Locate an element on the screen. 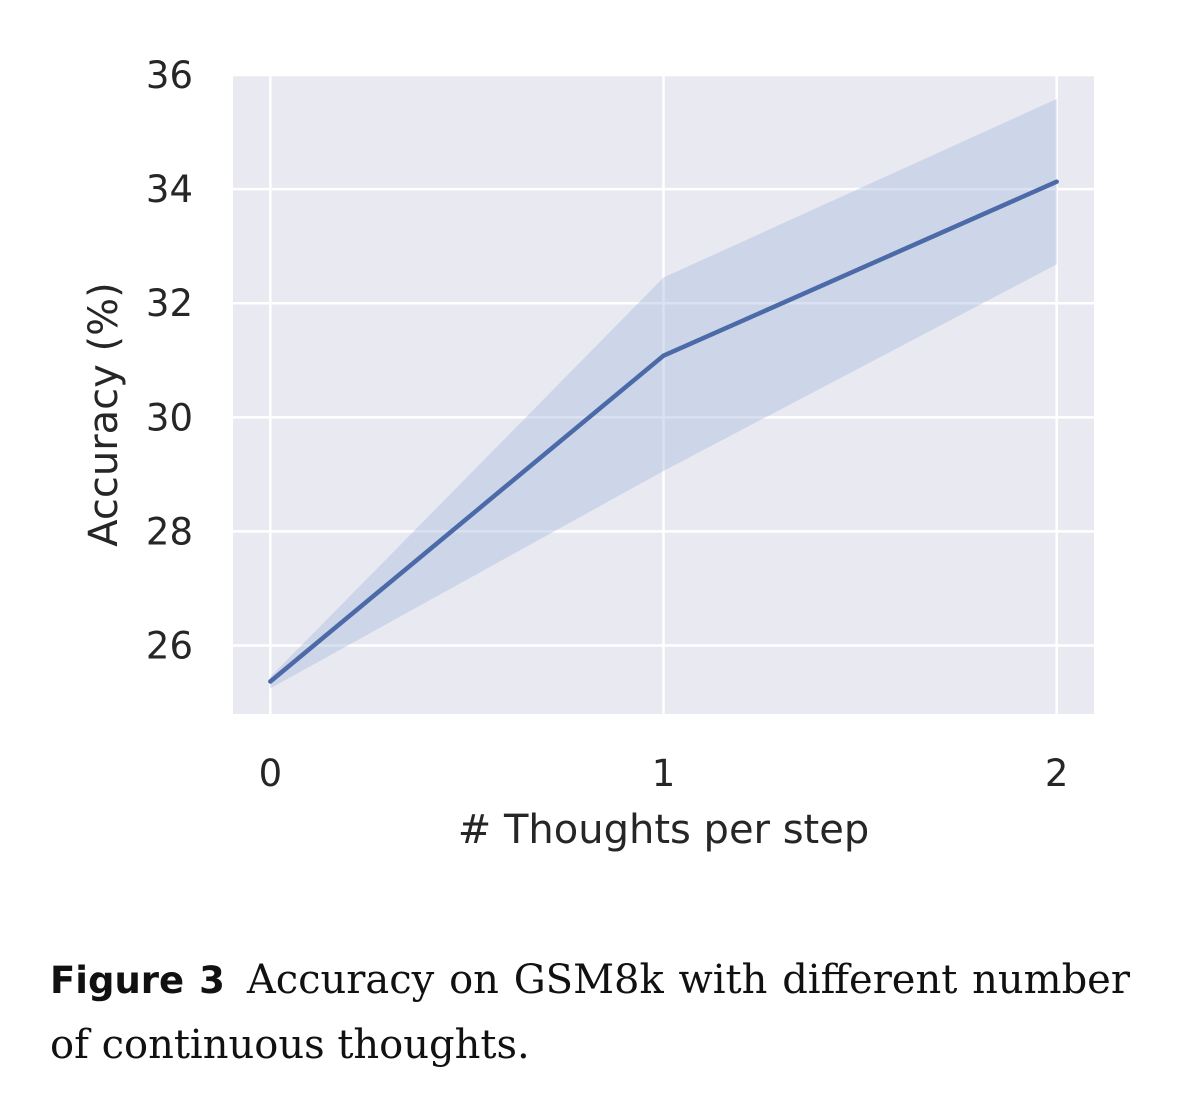 The width and height of the screenshot is (1186, 1108). x-axis-label: # Thoughts per step is located at coordinates (664, 830).